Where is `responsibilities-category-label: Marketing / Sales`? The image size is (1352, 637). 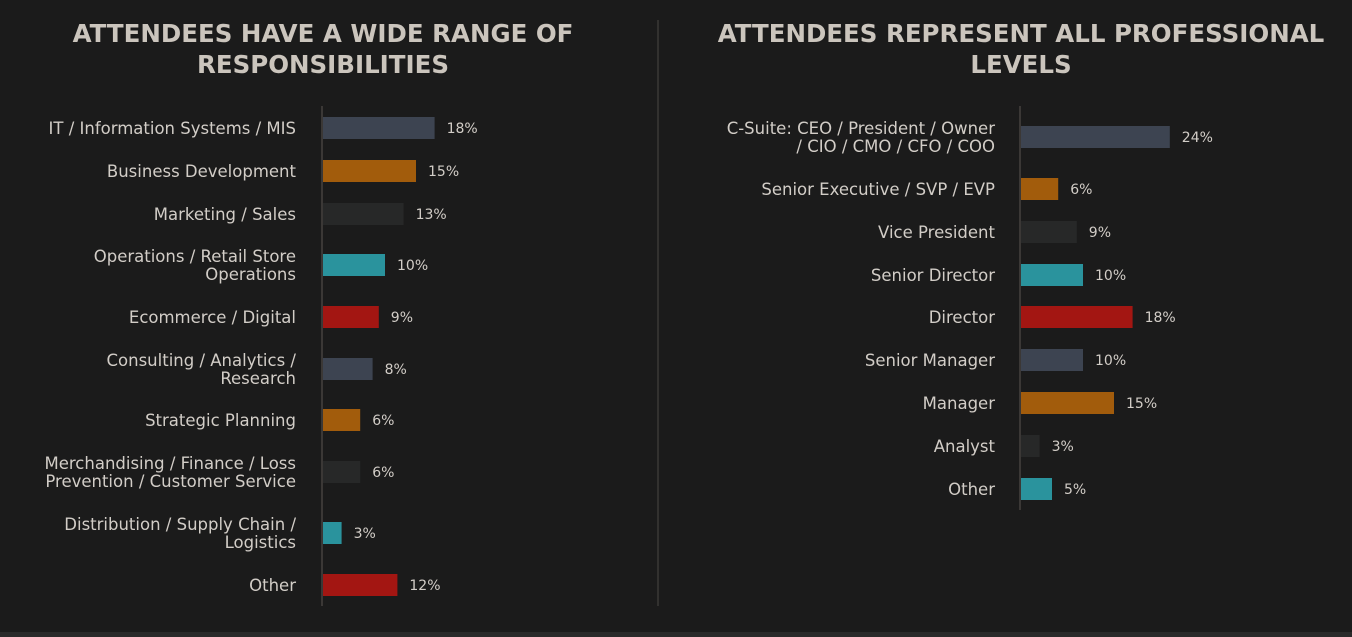
responsibilities-category-label: Marketing / Sales is located at coordinates (225, 214).